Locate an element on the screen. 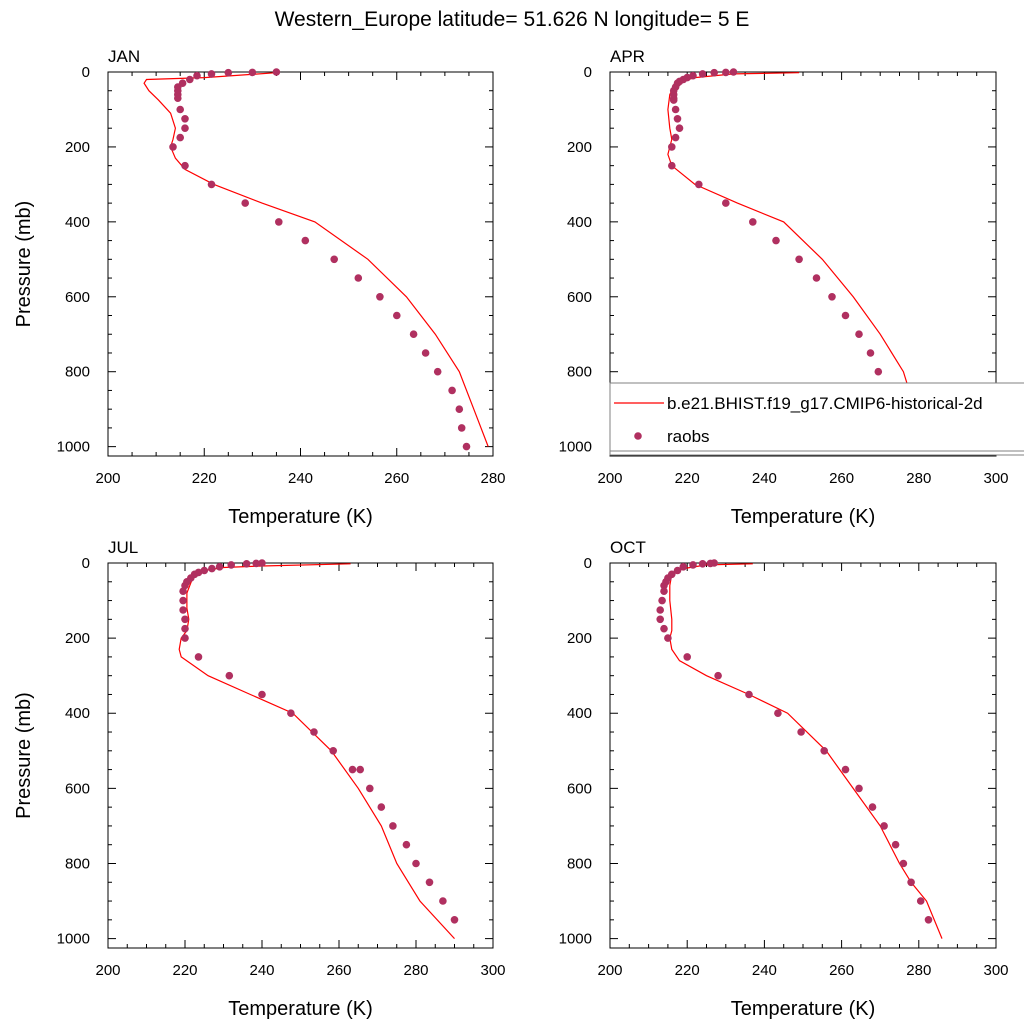 This screenshot has height=1024, width=1024. x-tick-label-jul: 260 is located at coordinates (338, 970).